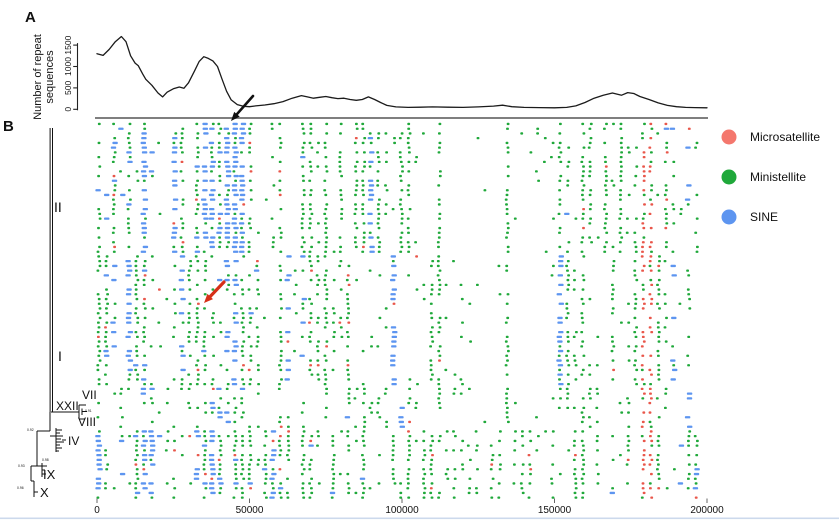 The image size is (839, 520). What do you see at coordinates (67, 406) in the screenshot?
I see `svg-text: XXII` at bounding box center [67, 406].